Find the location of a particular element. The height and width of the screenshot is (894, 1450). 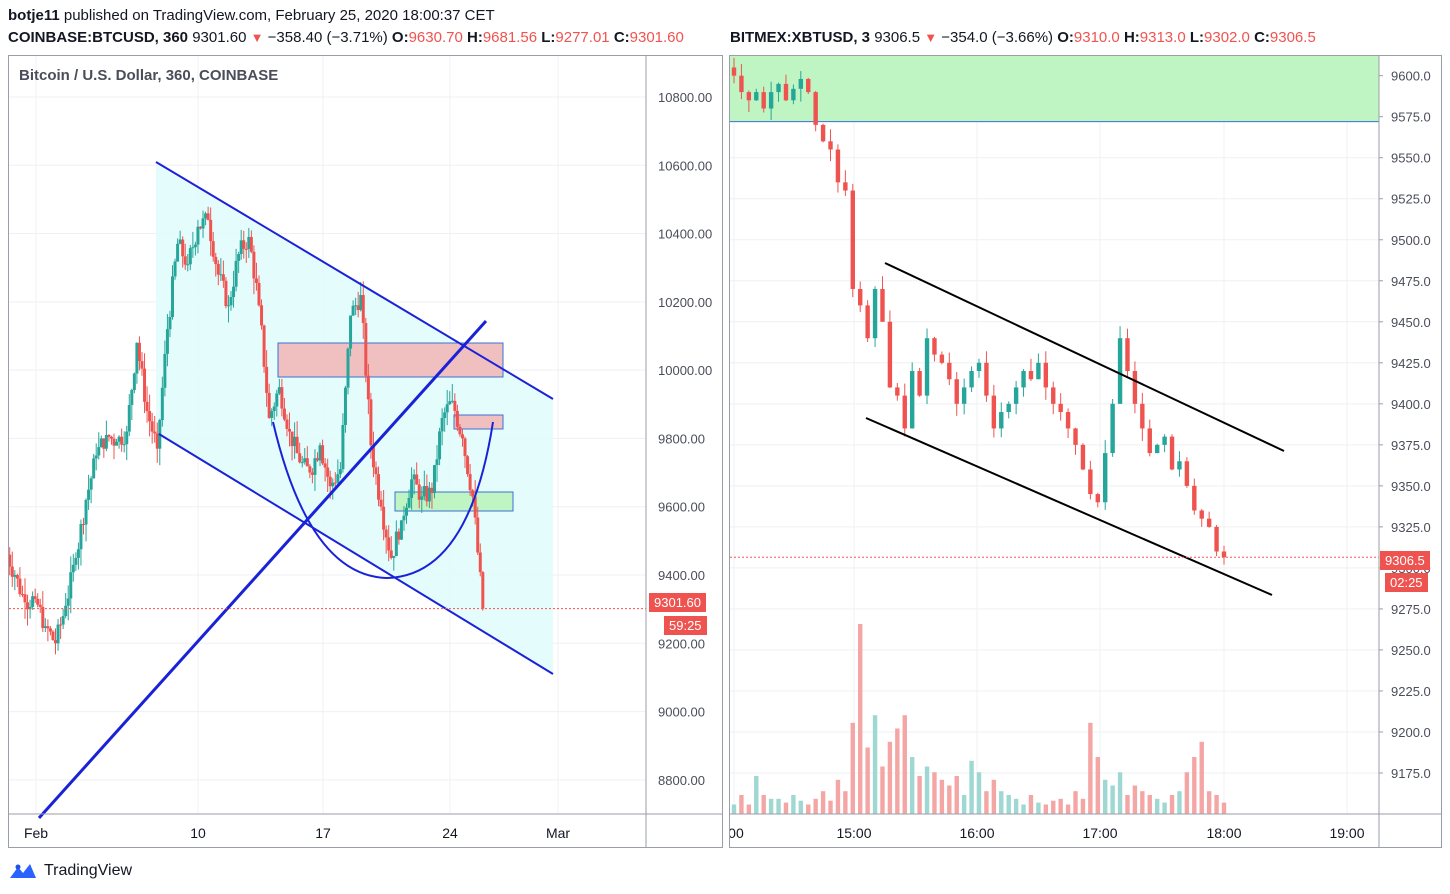

right-symbol: BITMEX:XBTUSD, 3 is located at coordinates (800, 37).